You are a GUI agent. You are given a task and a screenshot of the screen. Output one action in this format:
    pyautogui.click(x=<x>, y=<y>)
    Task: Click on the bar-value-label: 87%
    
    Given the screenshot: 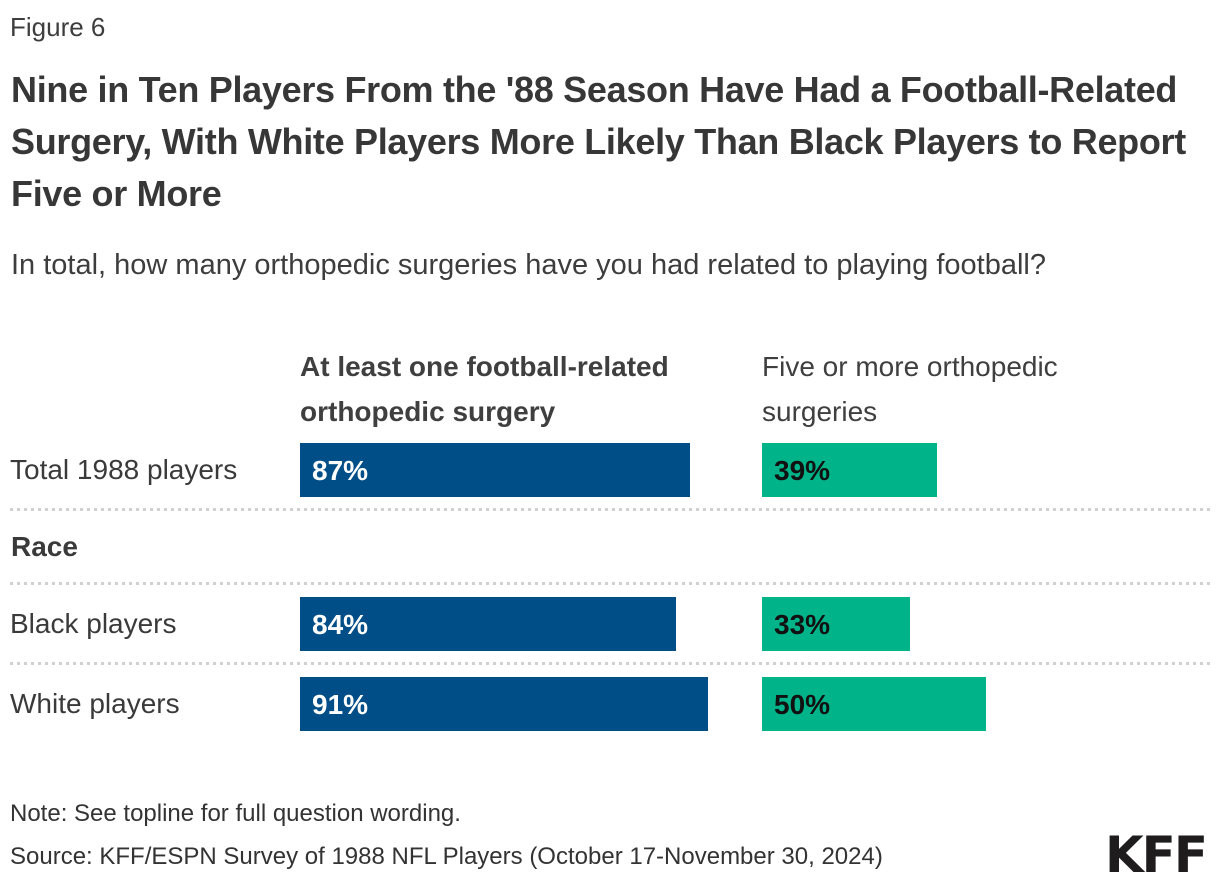 What is the action you would take?
    pyautogui.click(x=340, y=470)
    